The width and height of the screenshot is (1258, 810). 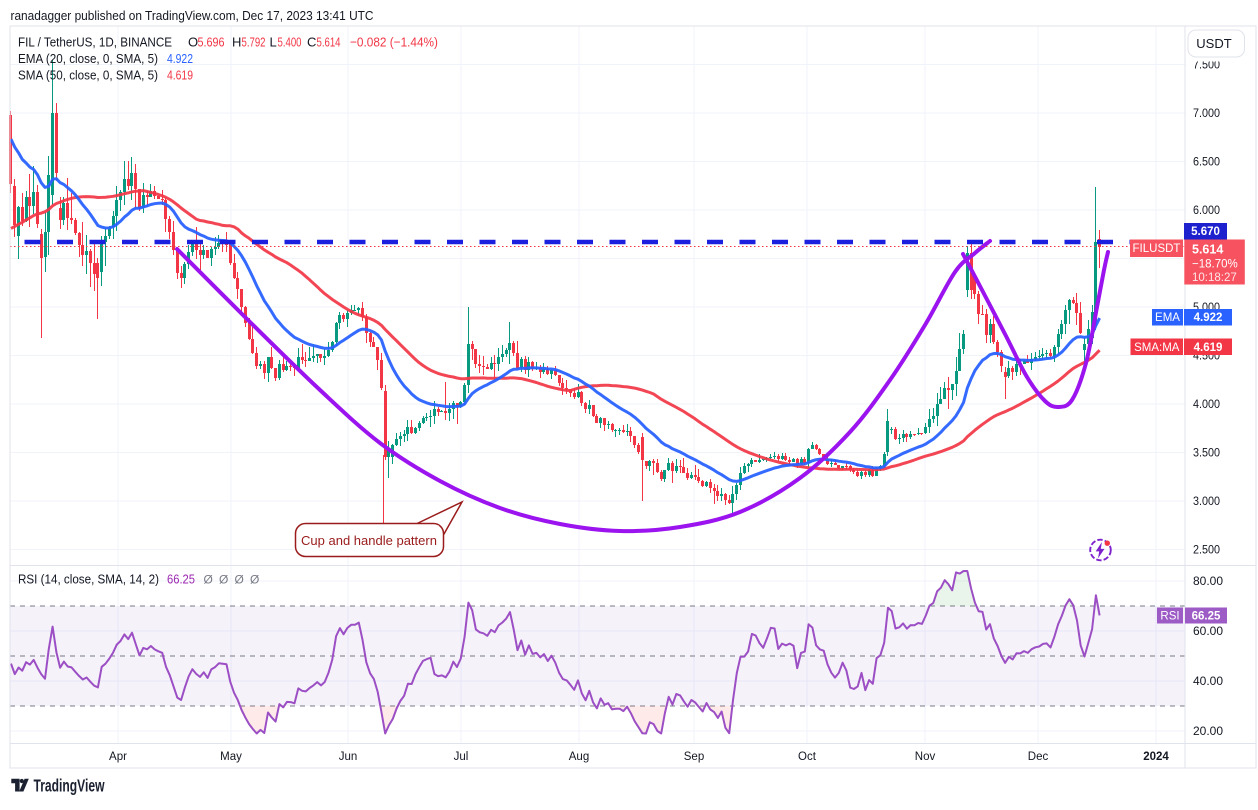 I want to click on svg-text: RSI (14, close, SMA, 14, 2), so click(x=88, y=579).